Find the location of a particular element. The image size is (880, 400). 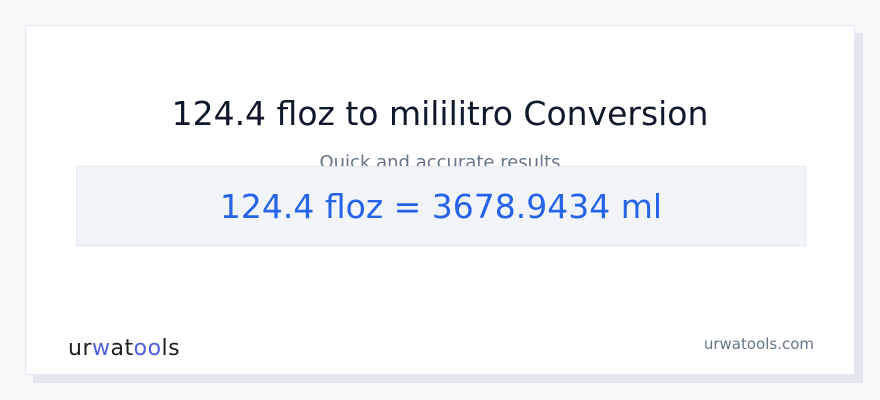

page-title: 124.4 floz to mililitro Conversion is located at coordinates (440, 113).